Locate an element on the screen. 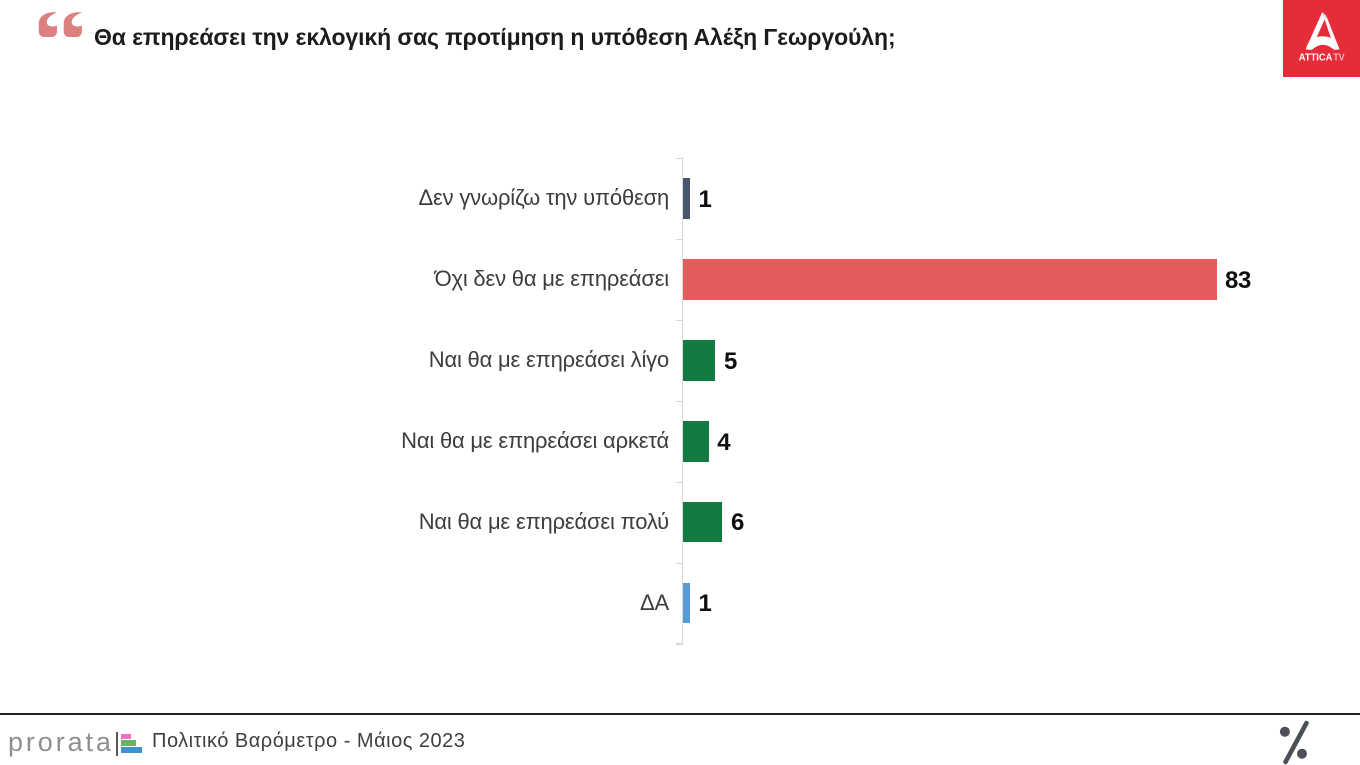 The image size is (1360, 765). svg-text: ATTICA is located at coordinates (1316, 58).